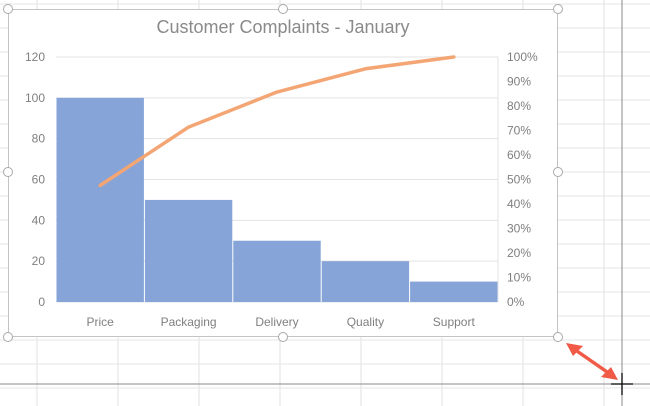  What do you see at coordinates (558, 172) in the screenshot?
I see `resize-handle-right` at bounding box center [558, 172].